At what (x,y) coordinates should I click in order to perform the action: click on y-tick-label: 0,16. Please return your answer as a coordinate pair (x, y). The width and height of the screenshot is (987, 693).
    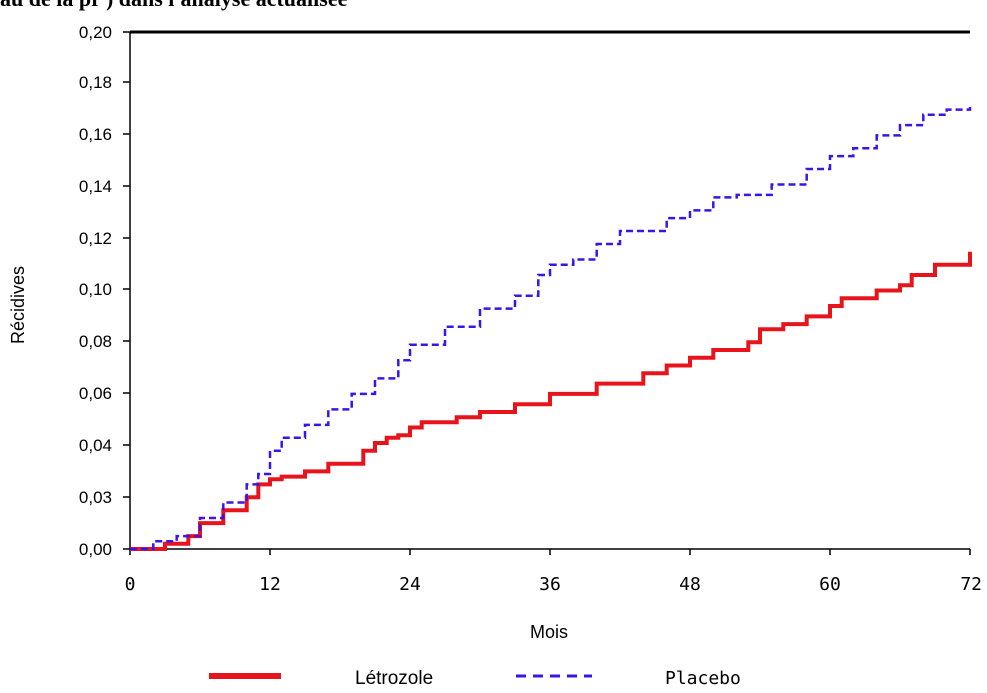
    Looking at the image, I should click on (95, 134).